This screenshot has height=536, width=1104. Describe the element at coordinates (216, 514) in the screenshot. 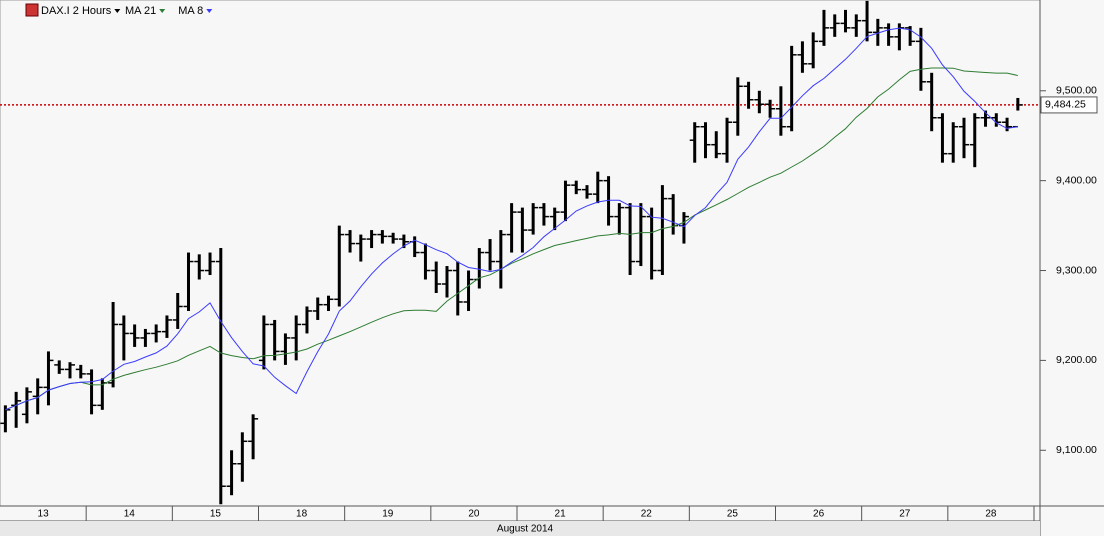

I see `x-tick-label: 15` at that location.